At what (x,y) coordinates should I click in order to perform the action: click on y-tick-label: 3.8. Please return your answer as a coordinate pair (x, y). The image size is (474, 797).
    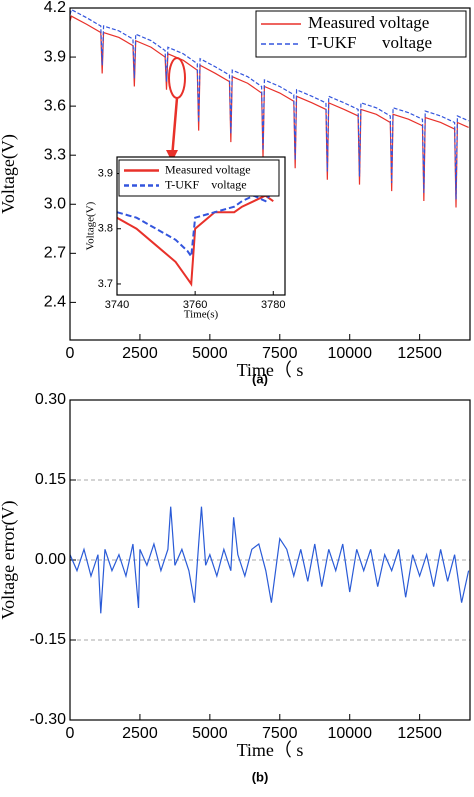
    Looking at the image, I should click on (105, 229).